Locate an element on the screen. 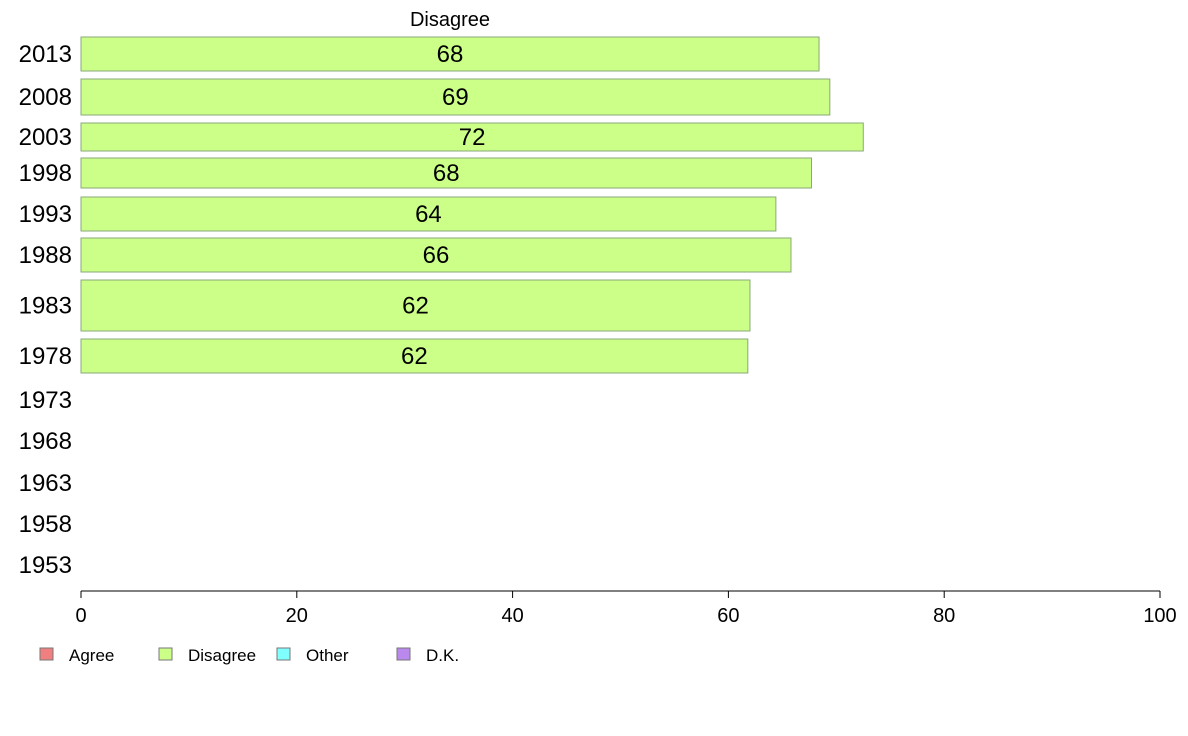 The image size is (1188, 736). y-tick-label: 1968 is located at coordinates (45, 441).